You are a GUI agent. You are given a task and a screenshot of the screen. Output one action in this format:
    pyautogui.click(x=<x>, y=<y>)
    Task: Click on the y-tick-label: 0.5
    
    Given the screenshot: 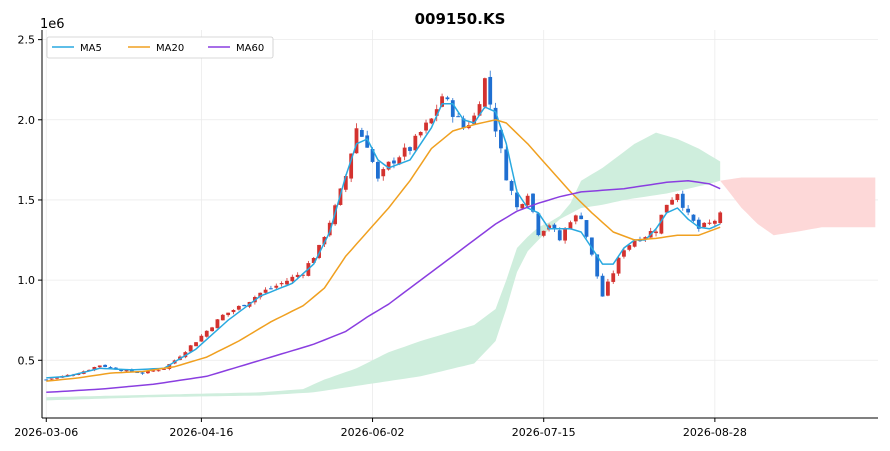 What is the action you would take?
    pyautogui.click(x=27, y=360)
    